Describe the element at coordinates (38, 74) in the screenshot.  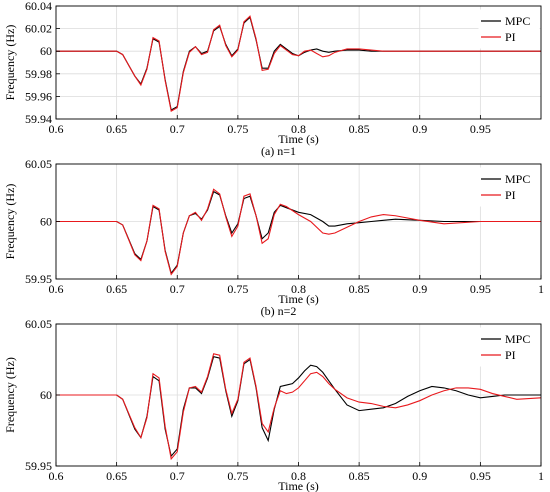
I see `y-tick-label: 59.98` at that location.